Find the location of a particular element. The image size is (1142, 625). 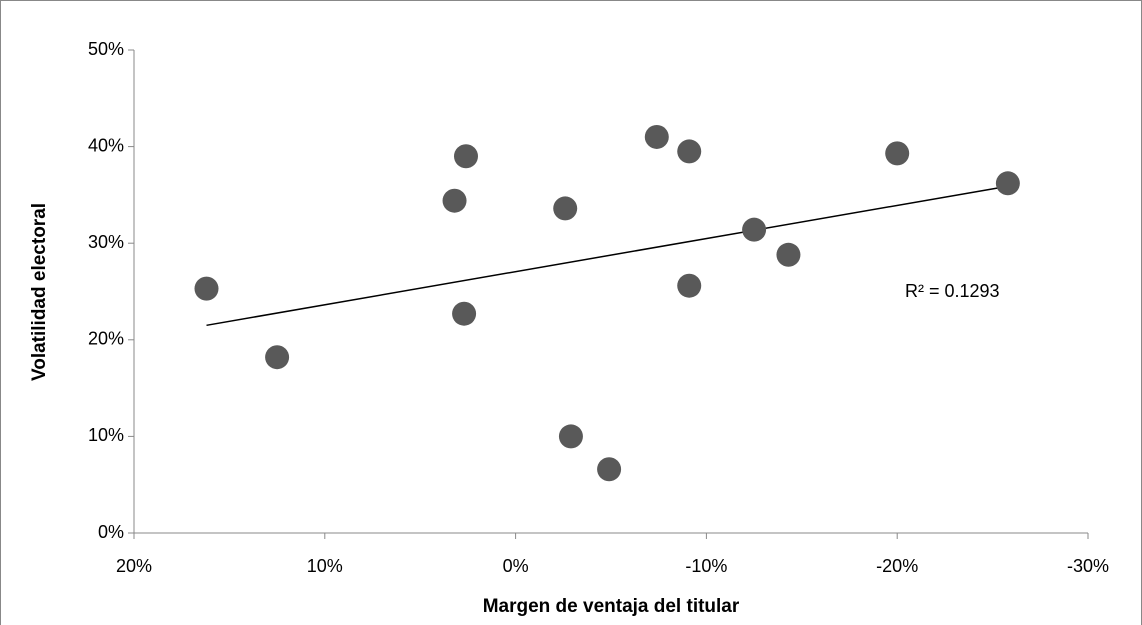

y-tick-label: 10% is located at coordinates (106, 435).